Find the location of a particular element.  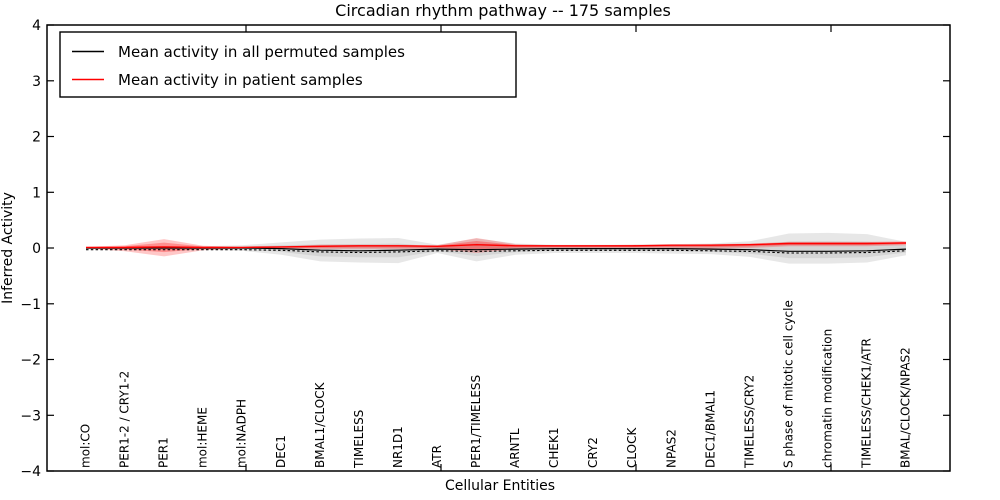

y-tick-label: 2 is located at coordinates (36, 138).